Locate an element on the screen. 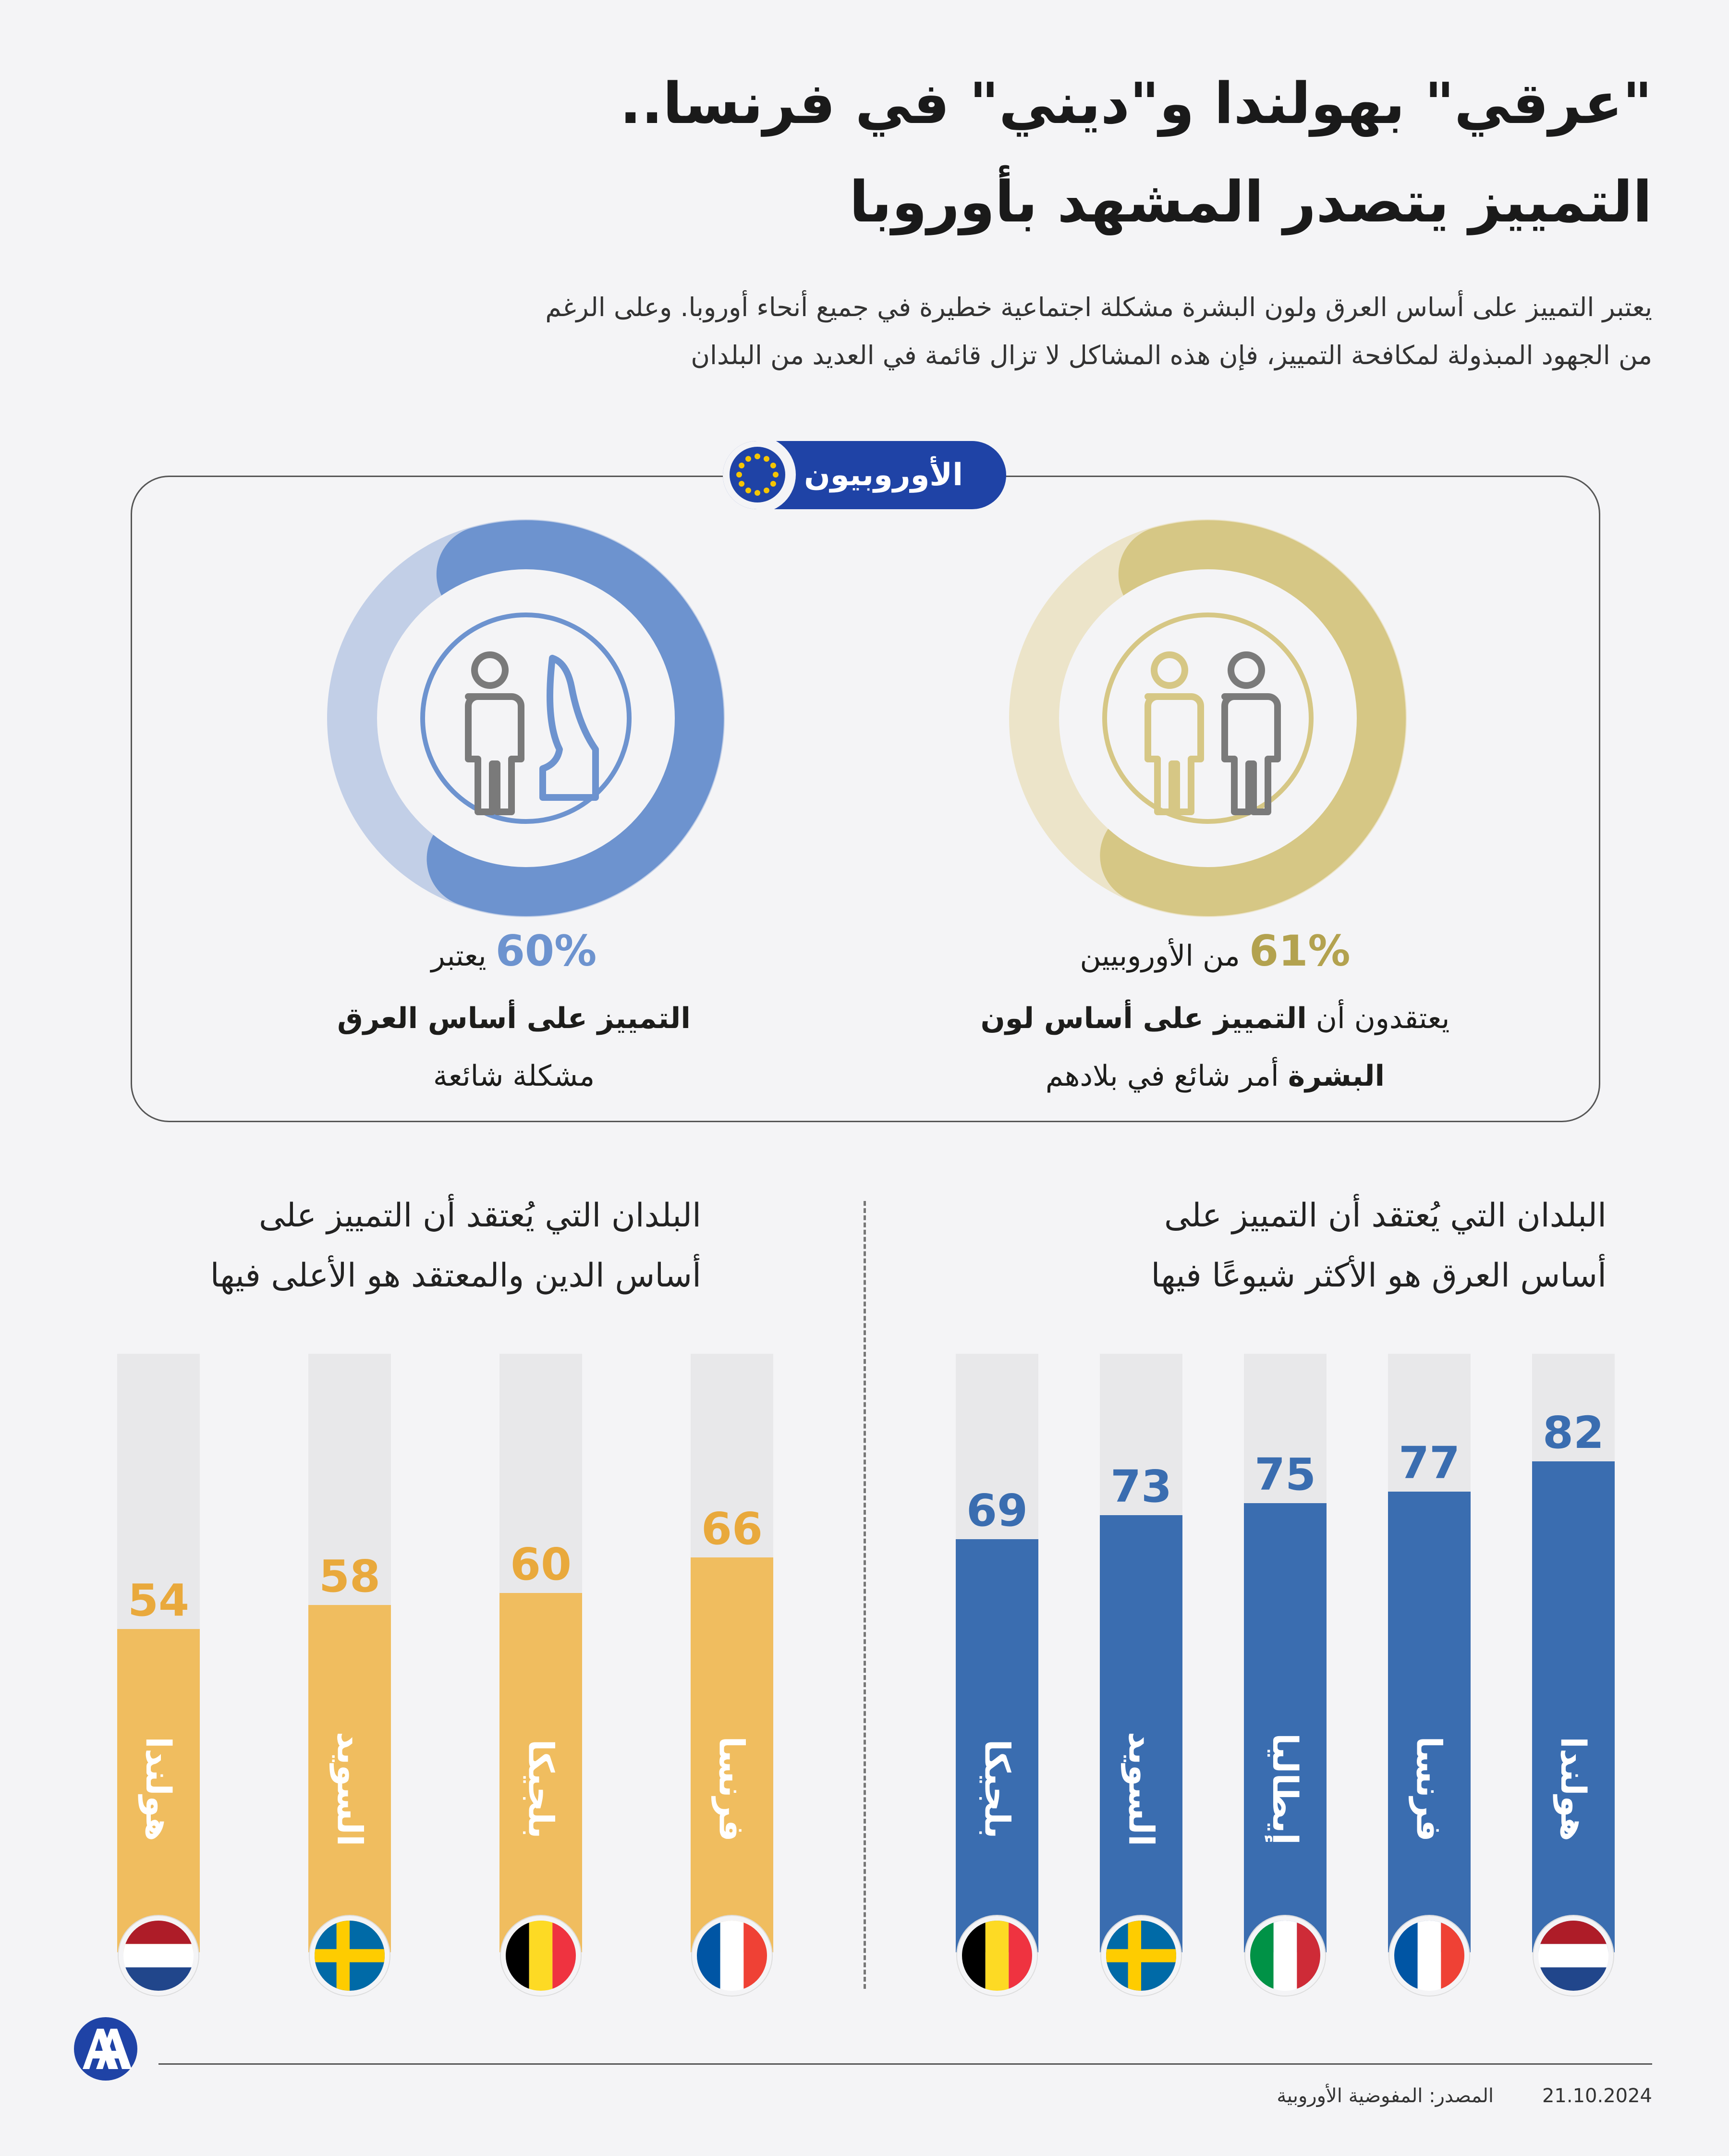 The image size is (1729, 2156). right-stat-line-2: يعتقدون أن التمييز على أساس لون is located at coordinates (1215, 1019).